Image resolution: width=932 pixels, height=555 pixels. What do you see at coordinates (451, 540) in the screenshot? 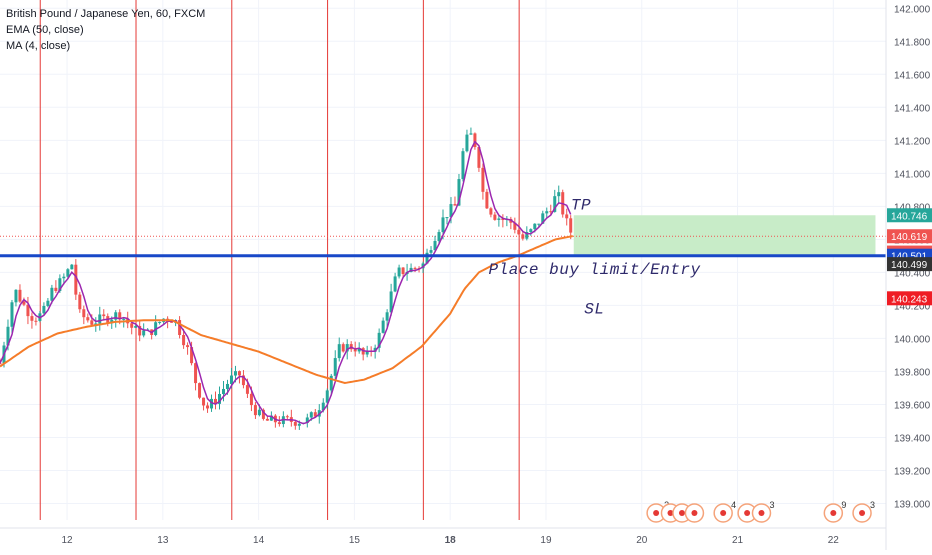
I see `time-tick-label: 18` at bounding box center [451, 540].